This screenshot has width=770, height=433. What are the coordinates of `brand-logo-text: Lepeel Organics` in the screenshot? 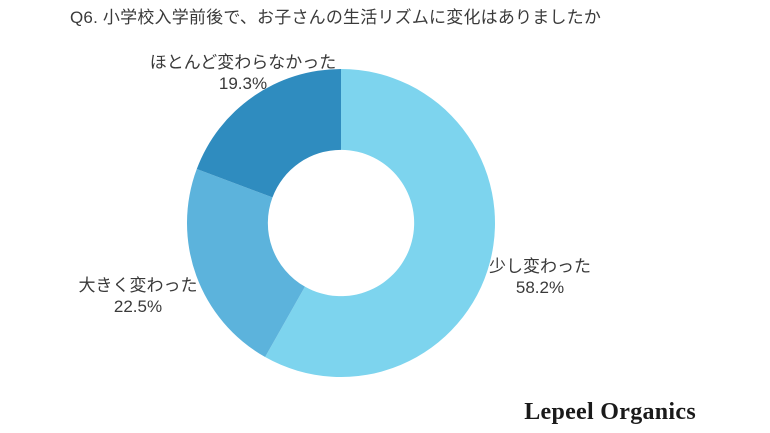 It's located at (610, 412).